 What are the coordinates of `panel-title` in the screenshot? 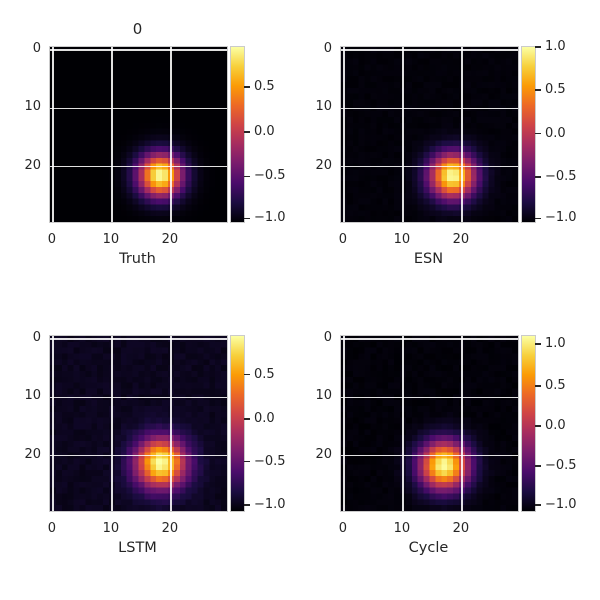 It's located at (428, 318).